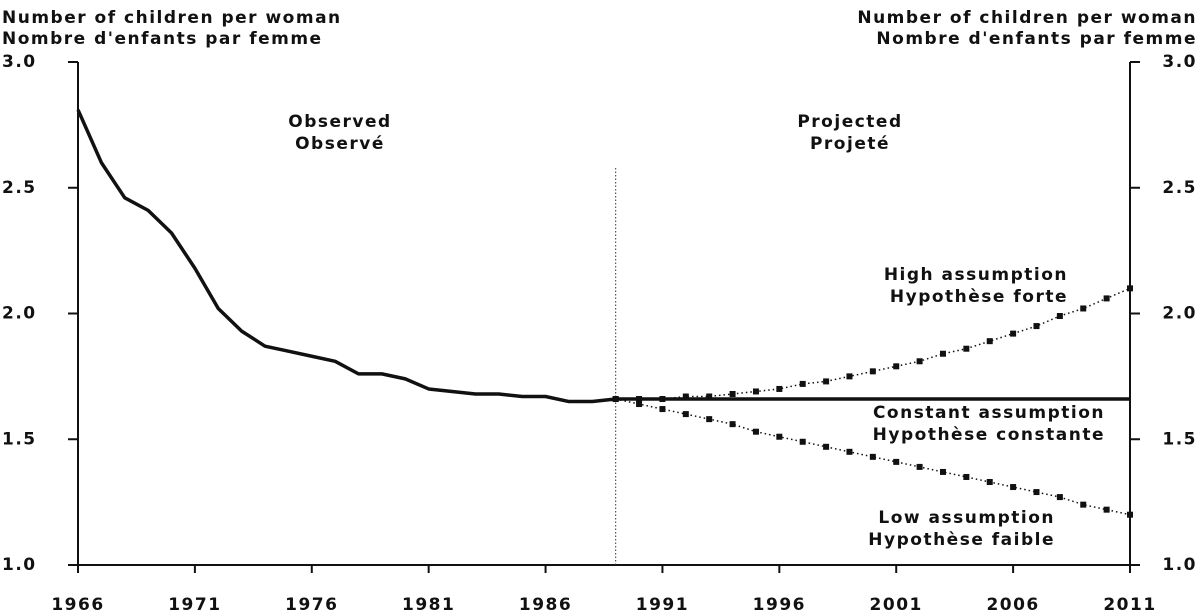 This screenshot has width=1199, height=614. I want to click on annotation: High assumption, so click(976, 275).